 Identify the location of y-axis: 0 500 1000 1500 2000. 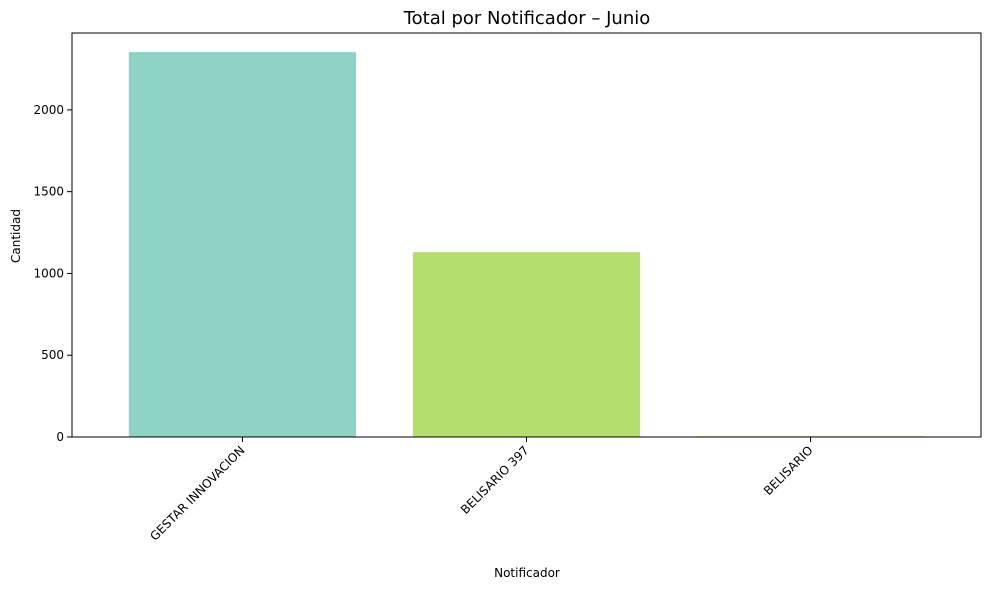
(52, 273).